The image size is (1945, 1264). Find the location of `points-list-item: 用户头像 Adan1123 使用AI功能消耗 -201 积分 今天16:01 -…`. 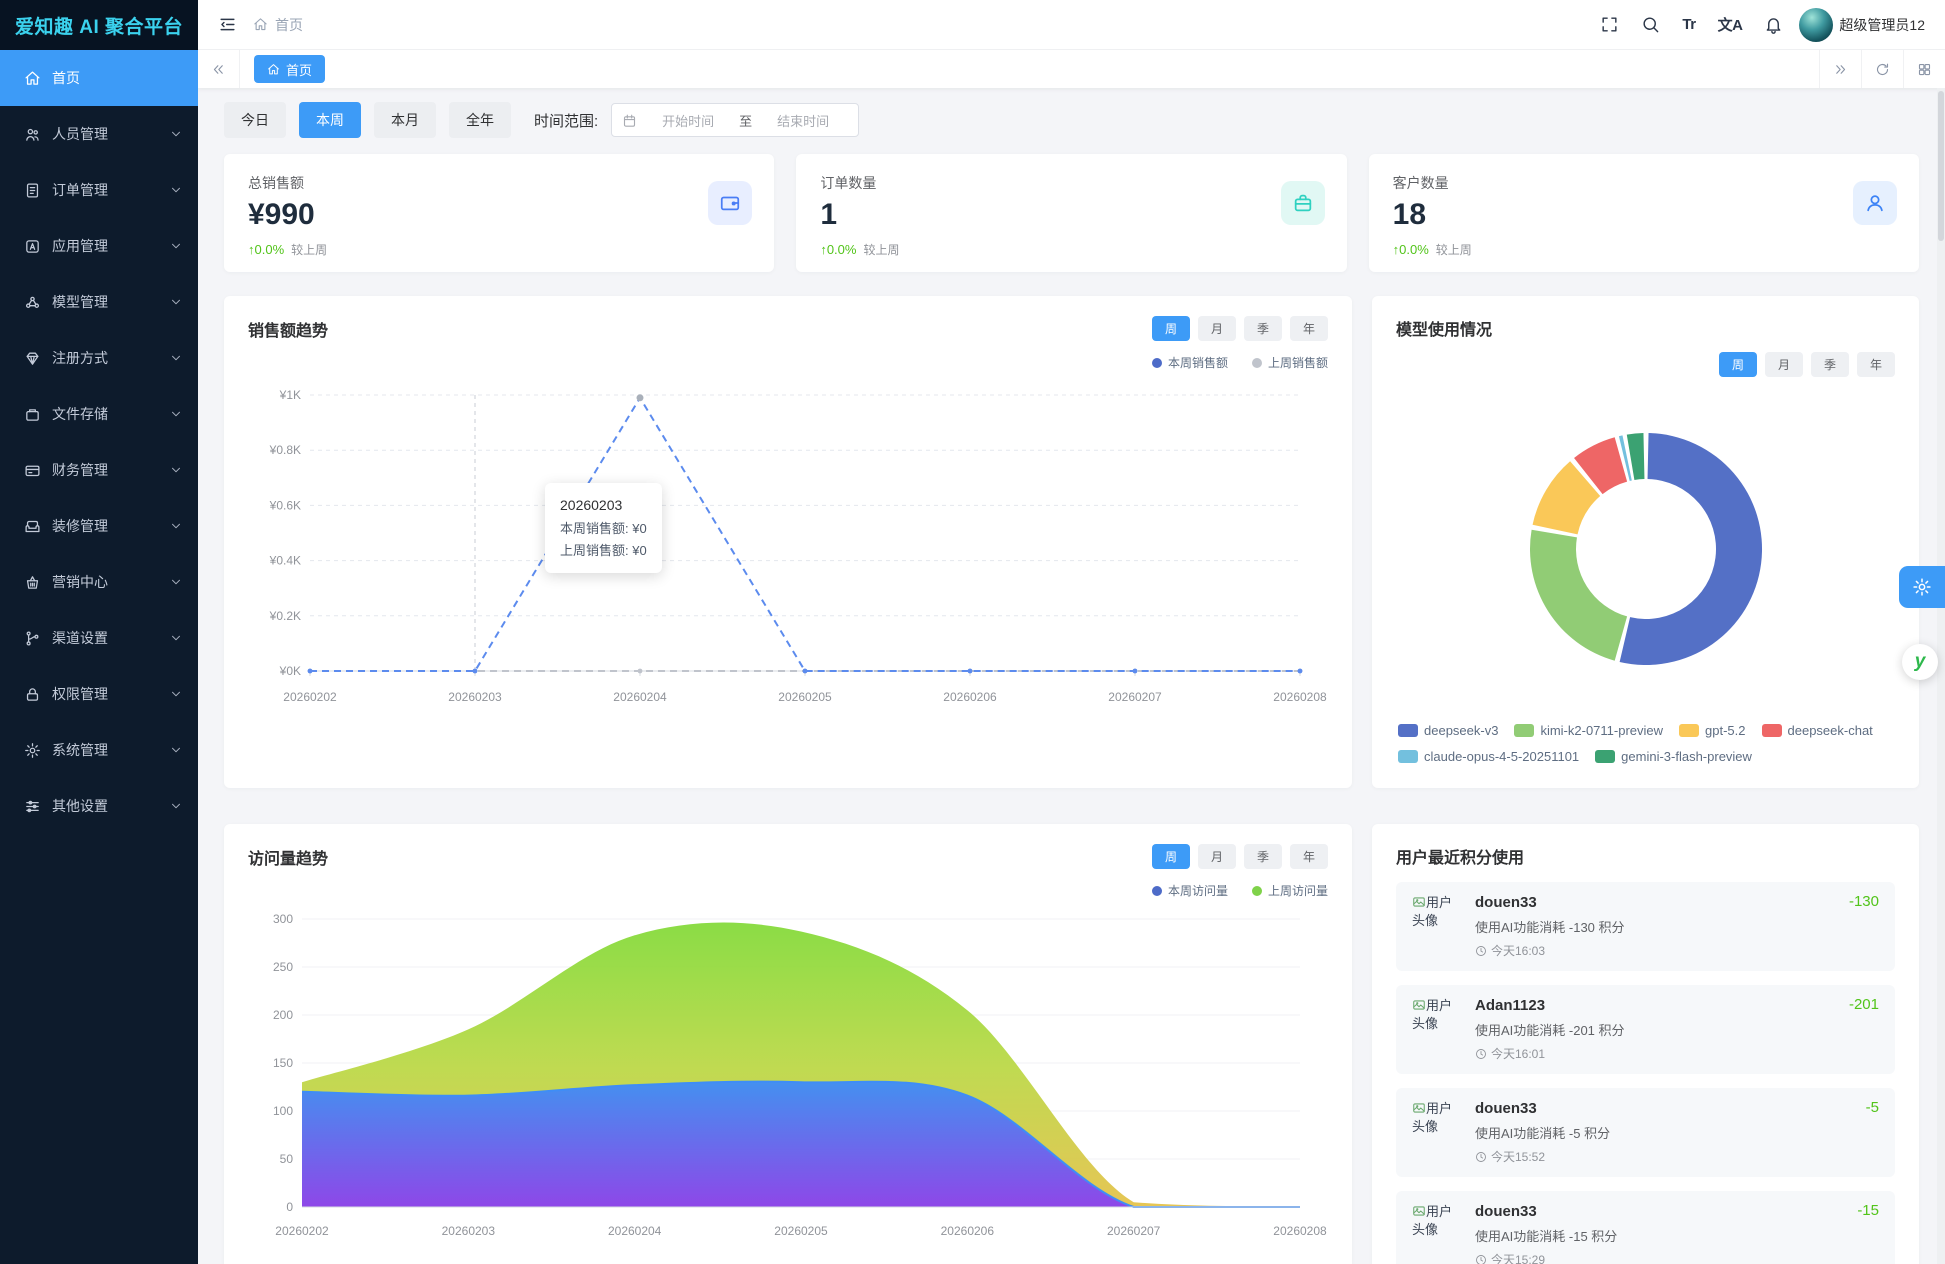

points-list-item: 用户头像 Adan1123 使用AI功能消耗 -201 积分 今天16:01 -… is located at coordinates (1645, 1029).